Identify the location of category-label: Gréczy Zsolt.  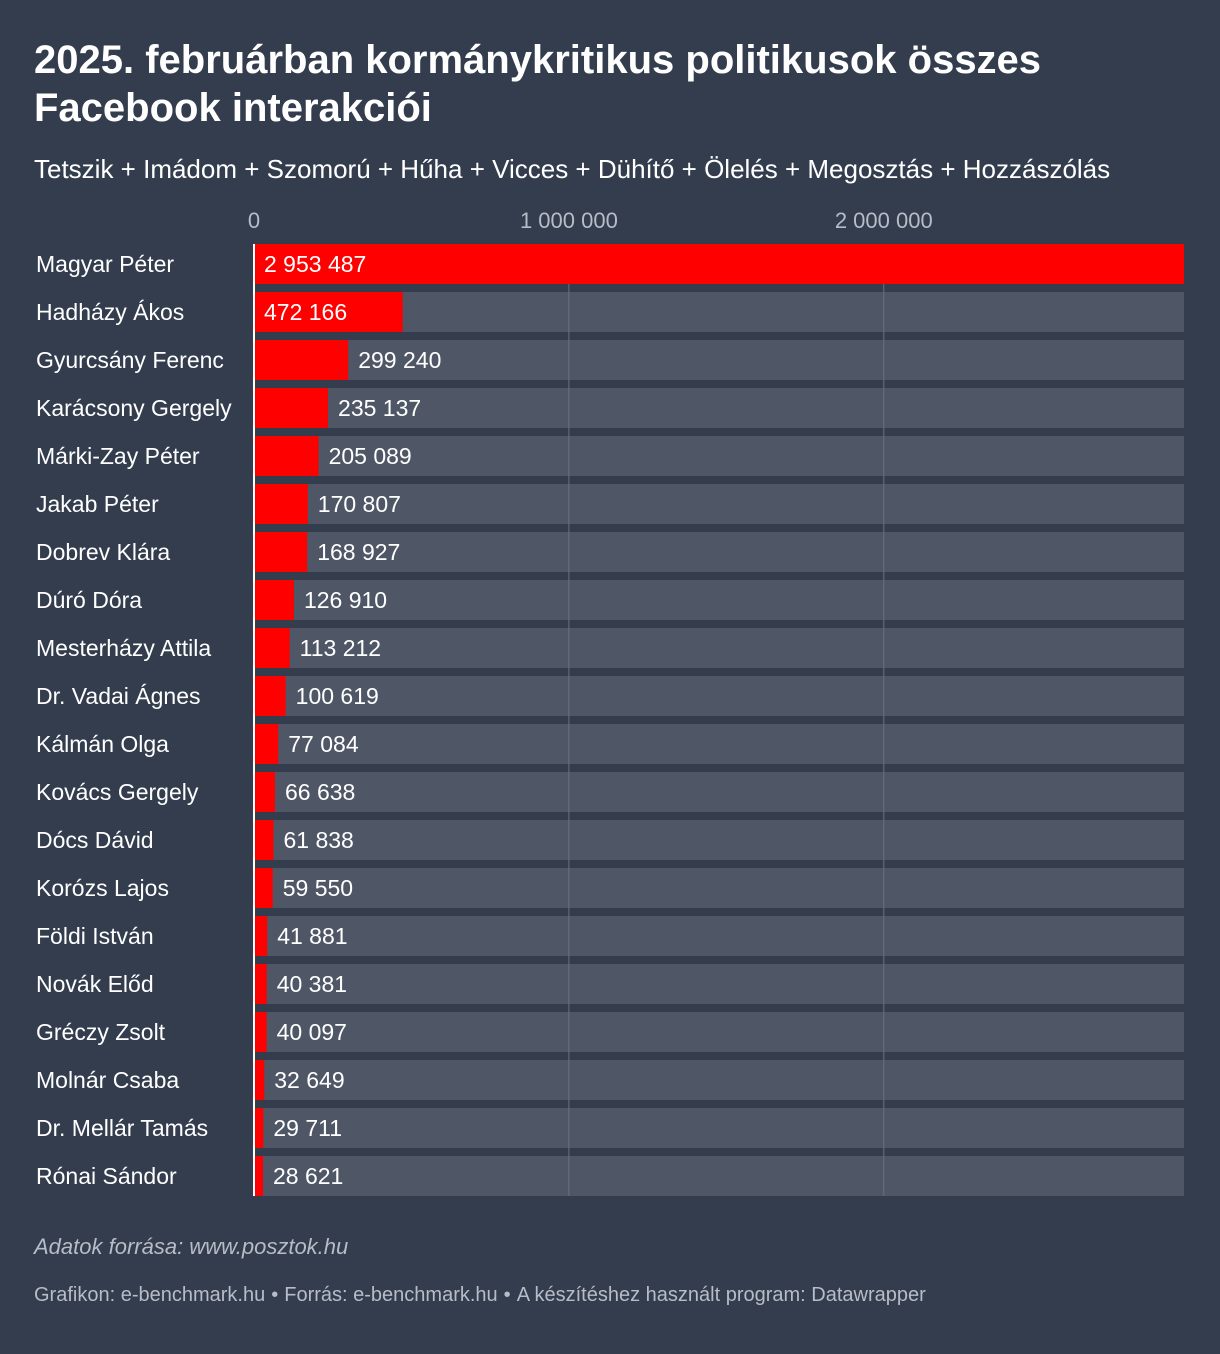
(101, 1032).